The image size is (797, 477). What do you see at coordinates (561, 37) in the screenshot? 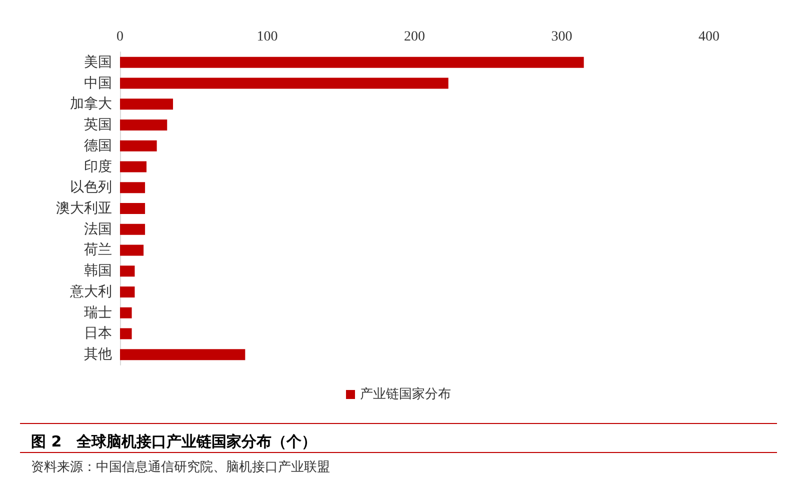
I see `x-tick-label: 300` at bounding box center [561, 37].